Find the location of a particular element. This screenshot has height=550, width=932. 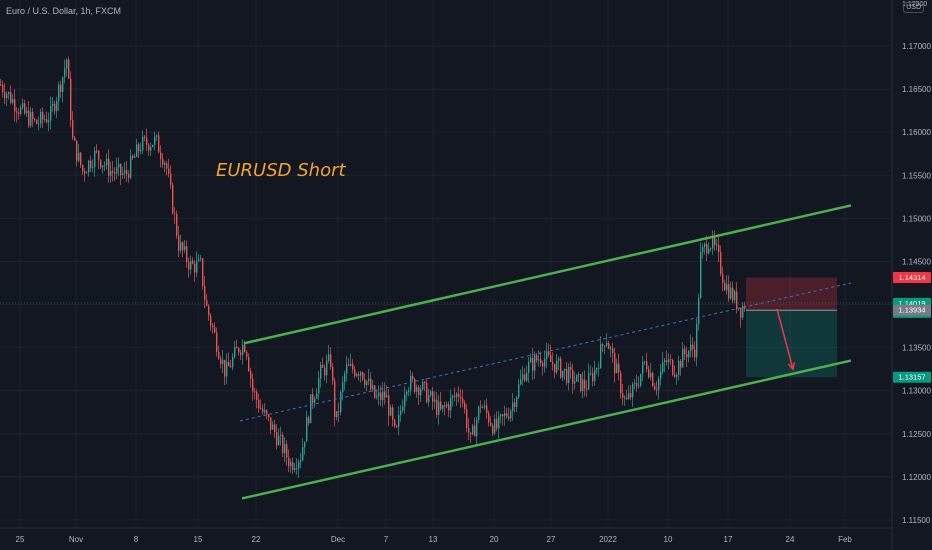

y-tick-label: 1.11500 is located at coordinates (916, 520).